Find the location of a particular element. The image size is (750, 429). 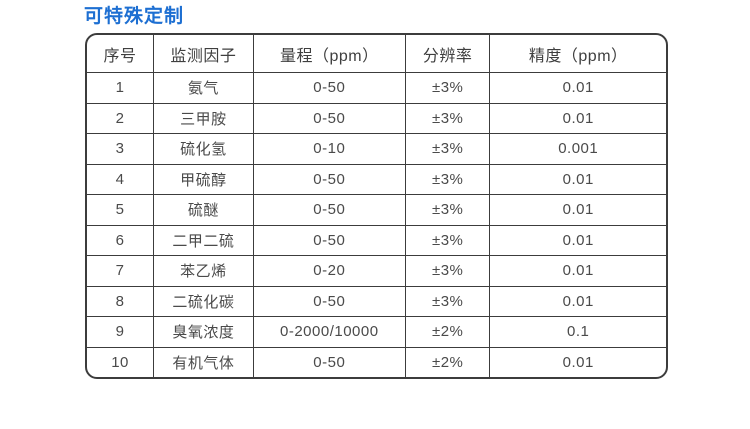

table-row: 1 氨气 0-50 ±3% 0.01 is located at coordinates (376, 88).